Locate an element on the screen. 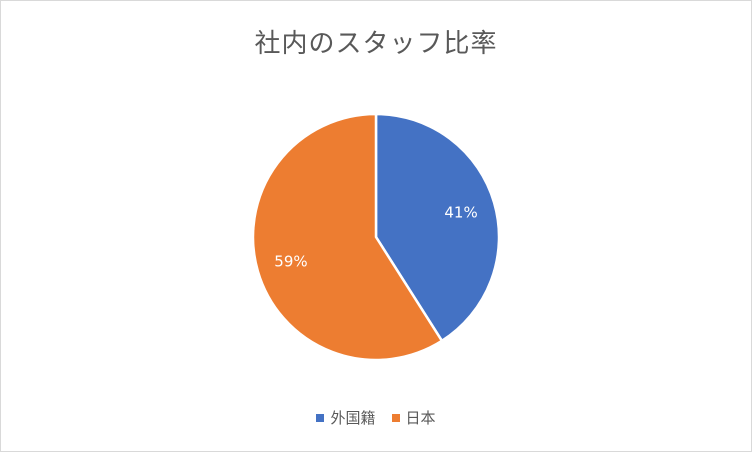 The width and height of the screenshot is (752, 452). pie-slice-japan is located at coordinates (347, 237).